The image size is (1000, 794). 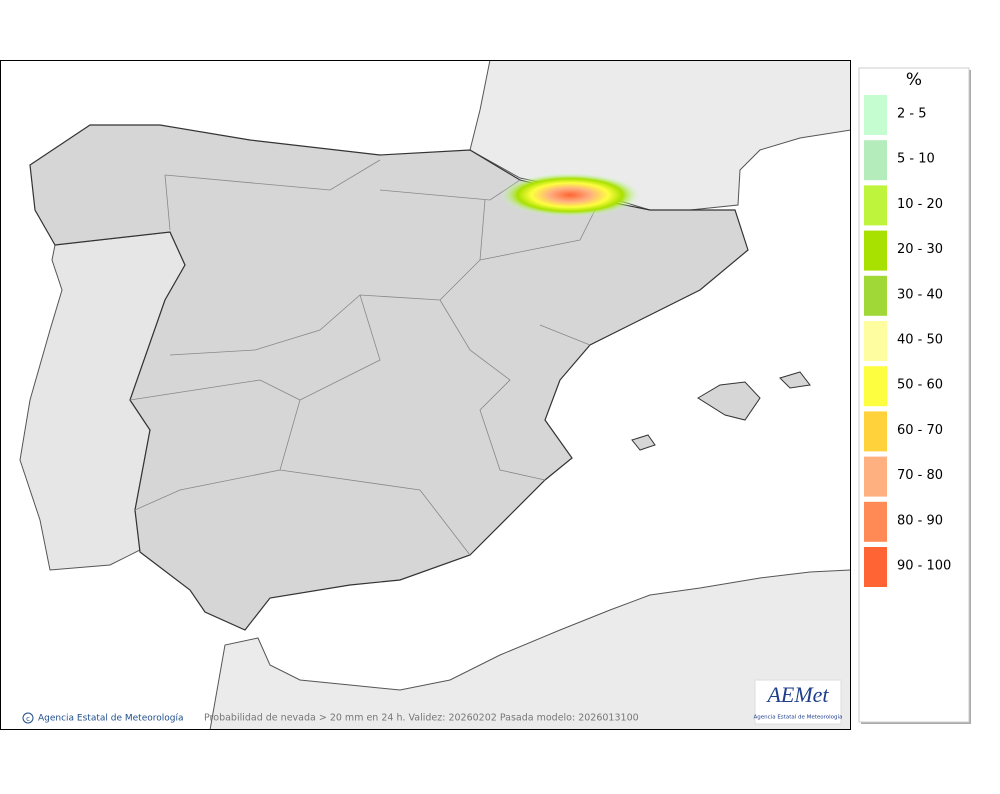 I want to click on credit-text: Agencia Estatal de Meteorología, so click(x=111, y=719).